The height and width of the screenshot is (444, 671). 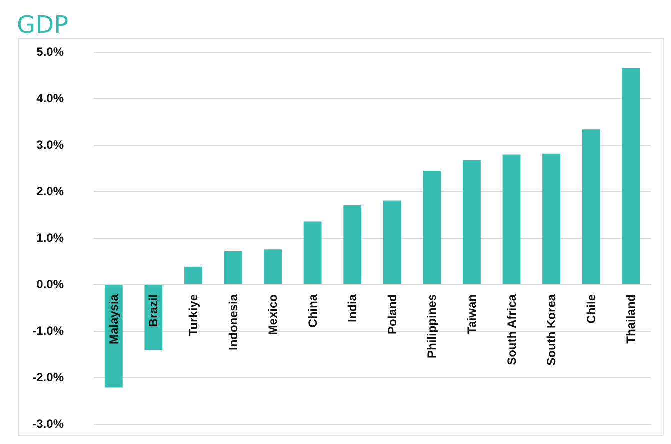 I want to click on x-tick-label: Philippines, so click(x=432, y=326).